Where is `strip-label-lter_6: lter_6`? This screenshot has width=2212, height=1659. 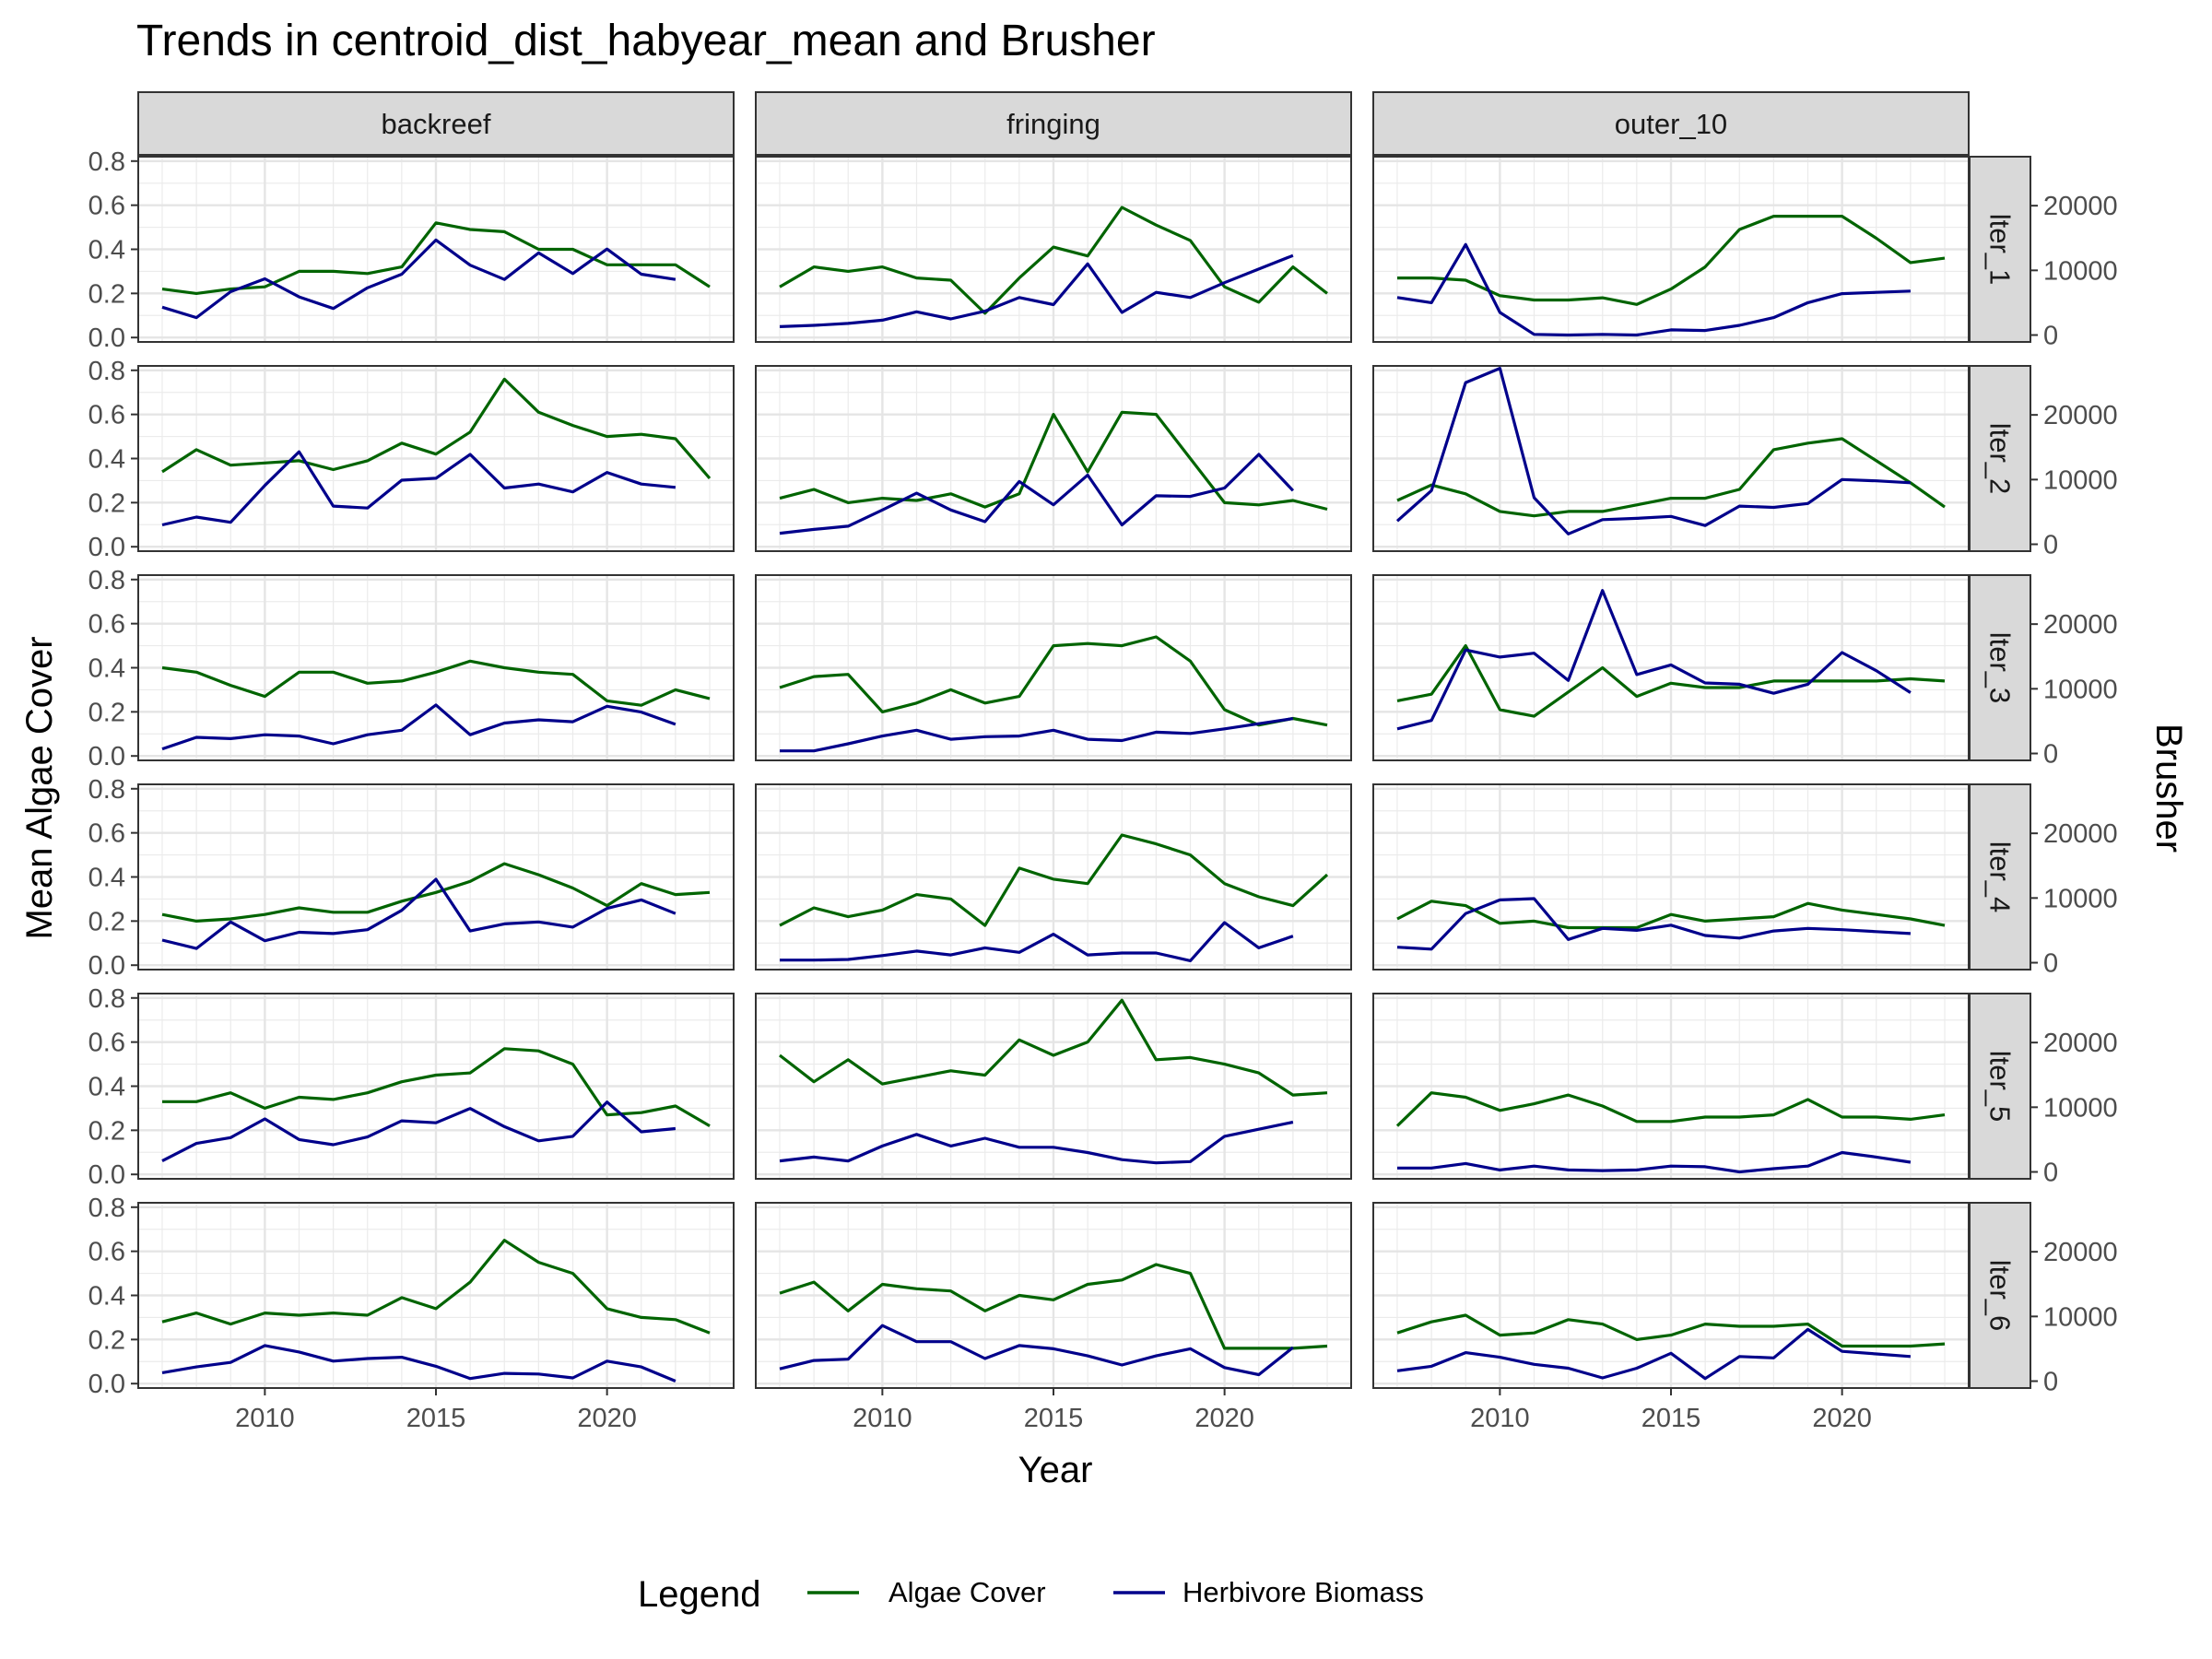 strip-label-lter_6: lter_6 is located at coordinates (2000, 1296).